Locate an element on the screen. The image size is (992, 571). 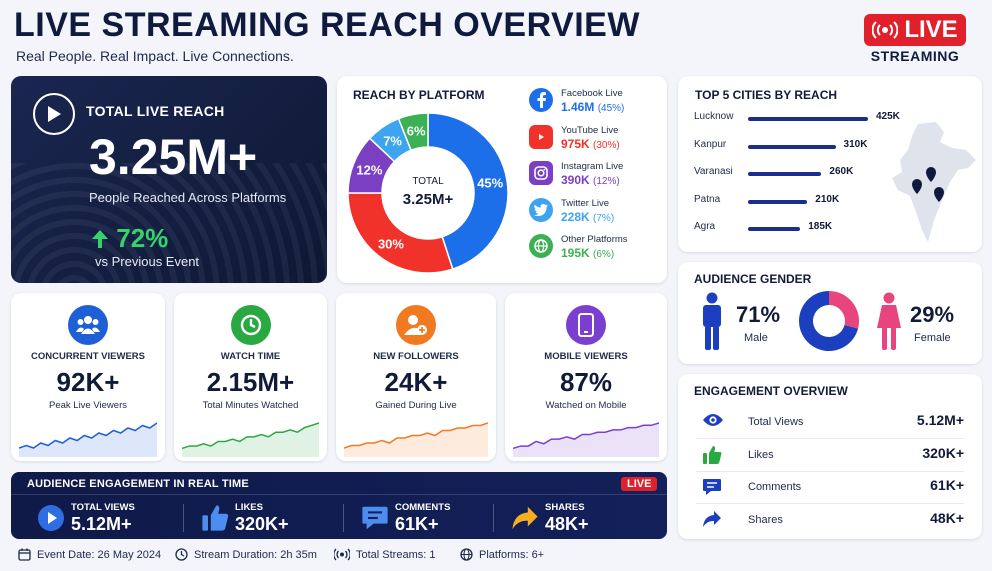
footer-streams: Total Streams: 1 is located at coordinates (384, 554).